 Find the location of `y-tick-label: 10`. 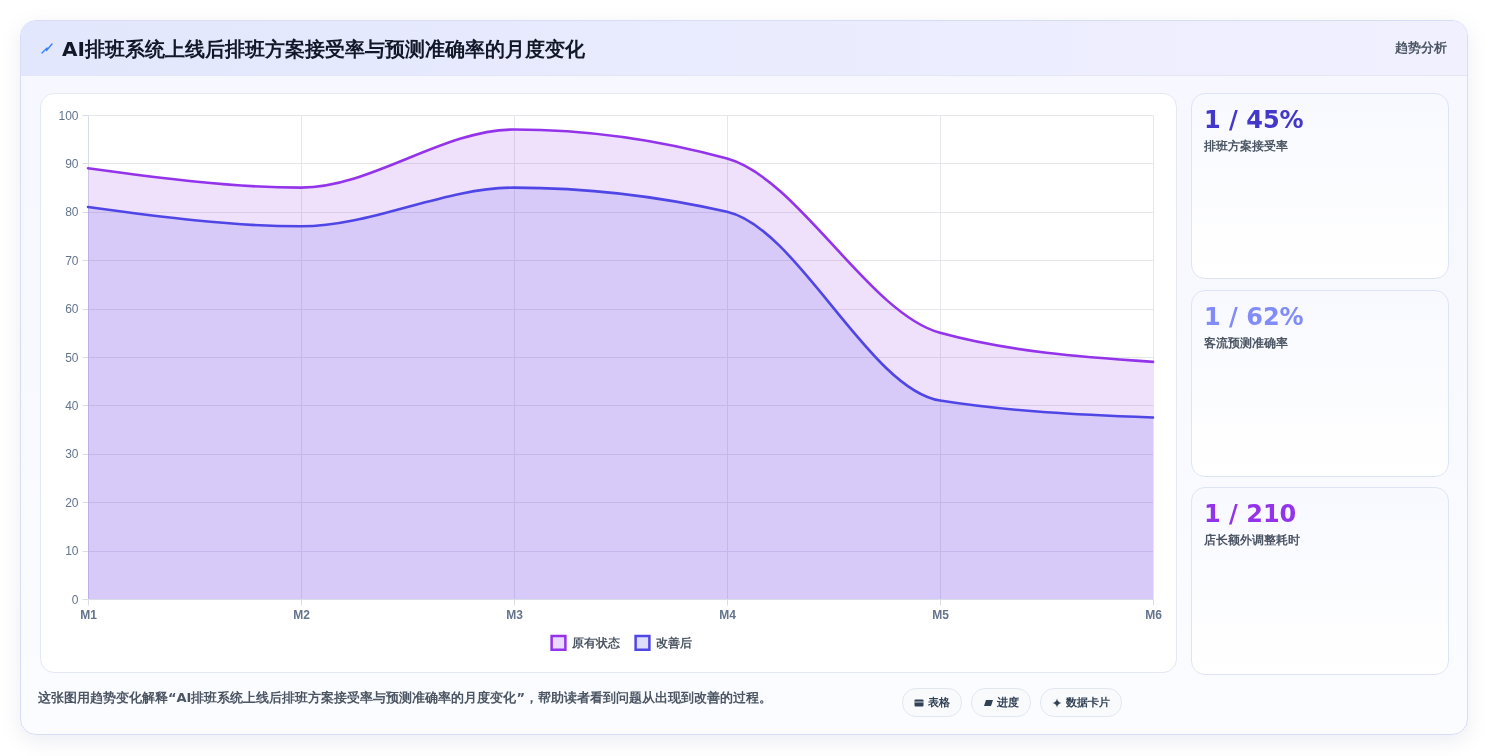

y-tick-label: 10 is located at coordinates (72, 551).